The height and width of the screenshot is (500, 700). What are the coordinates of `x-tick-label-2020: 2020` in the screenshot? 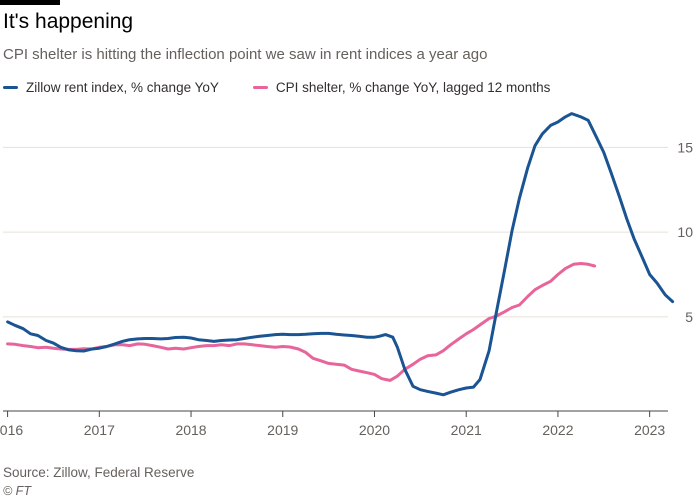 It's located at (374, 430).